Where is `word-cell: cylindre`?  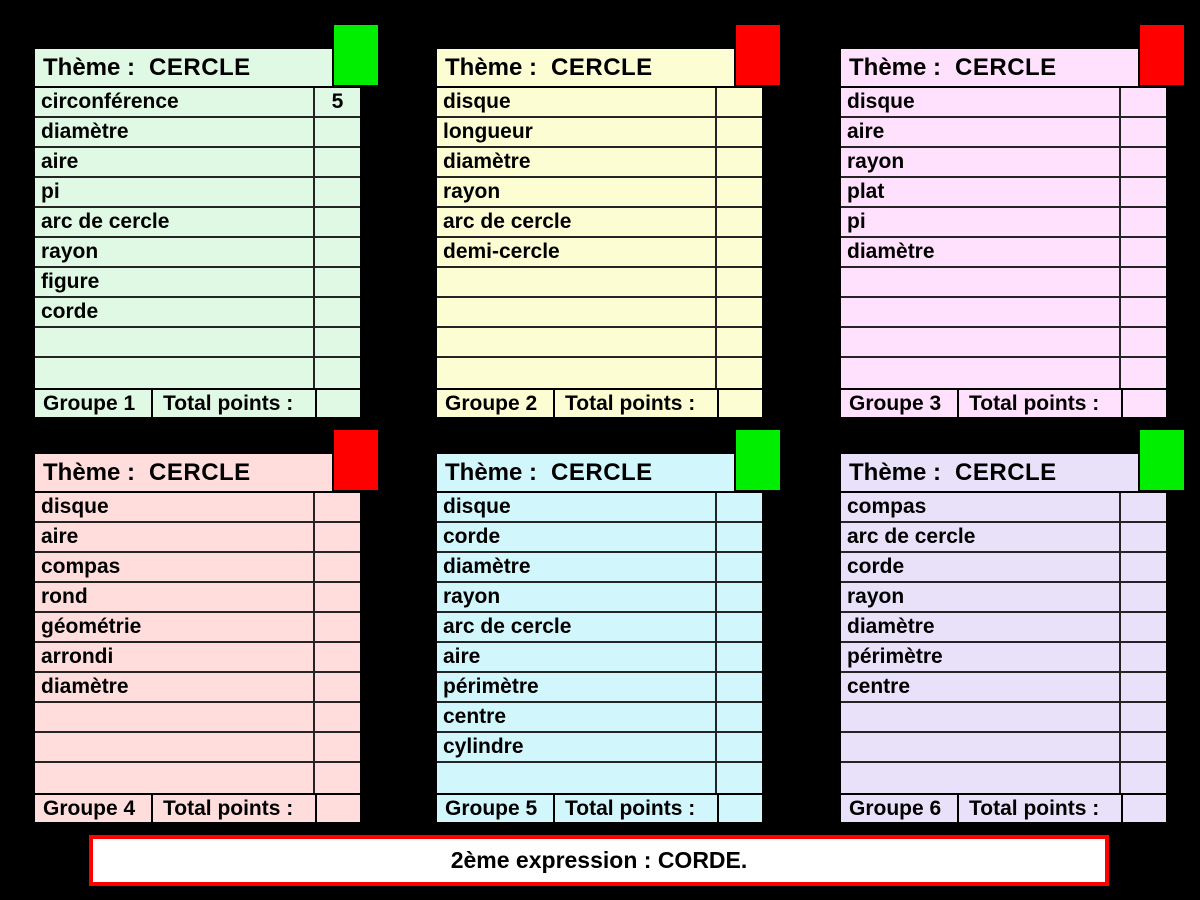
word-cell: cylindre is located at coordinates (577, 747).